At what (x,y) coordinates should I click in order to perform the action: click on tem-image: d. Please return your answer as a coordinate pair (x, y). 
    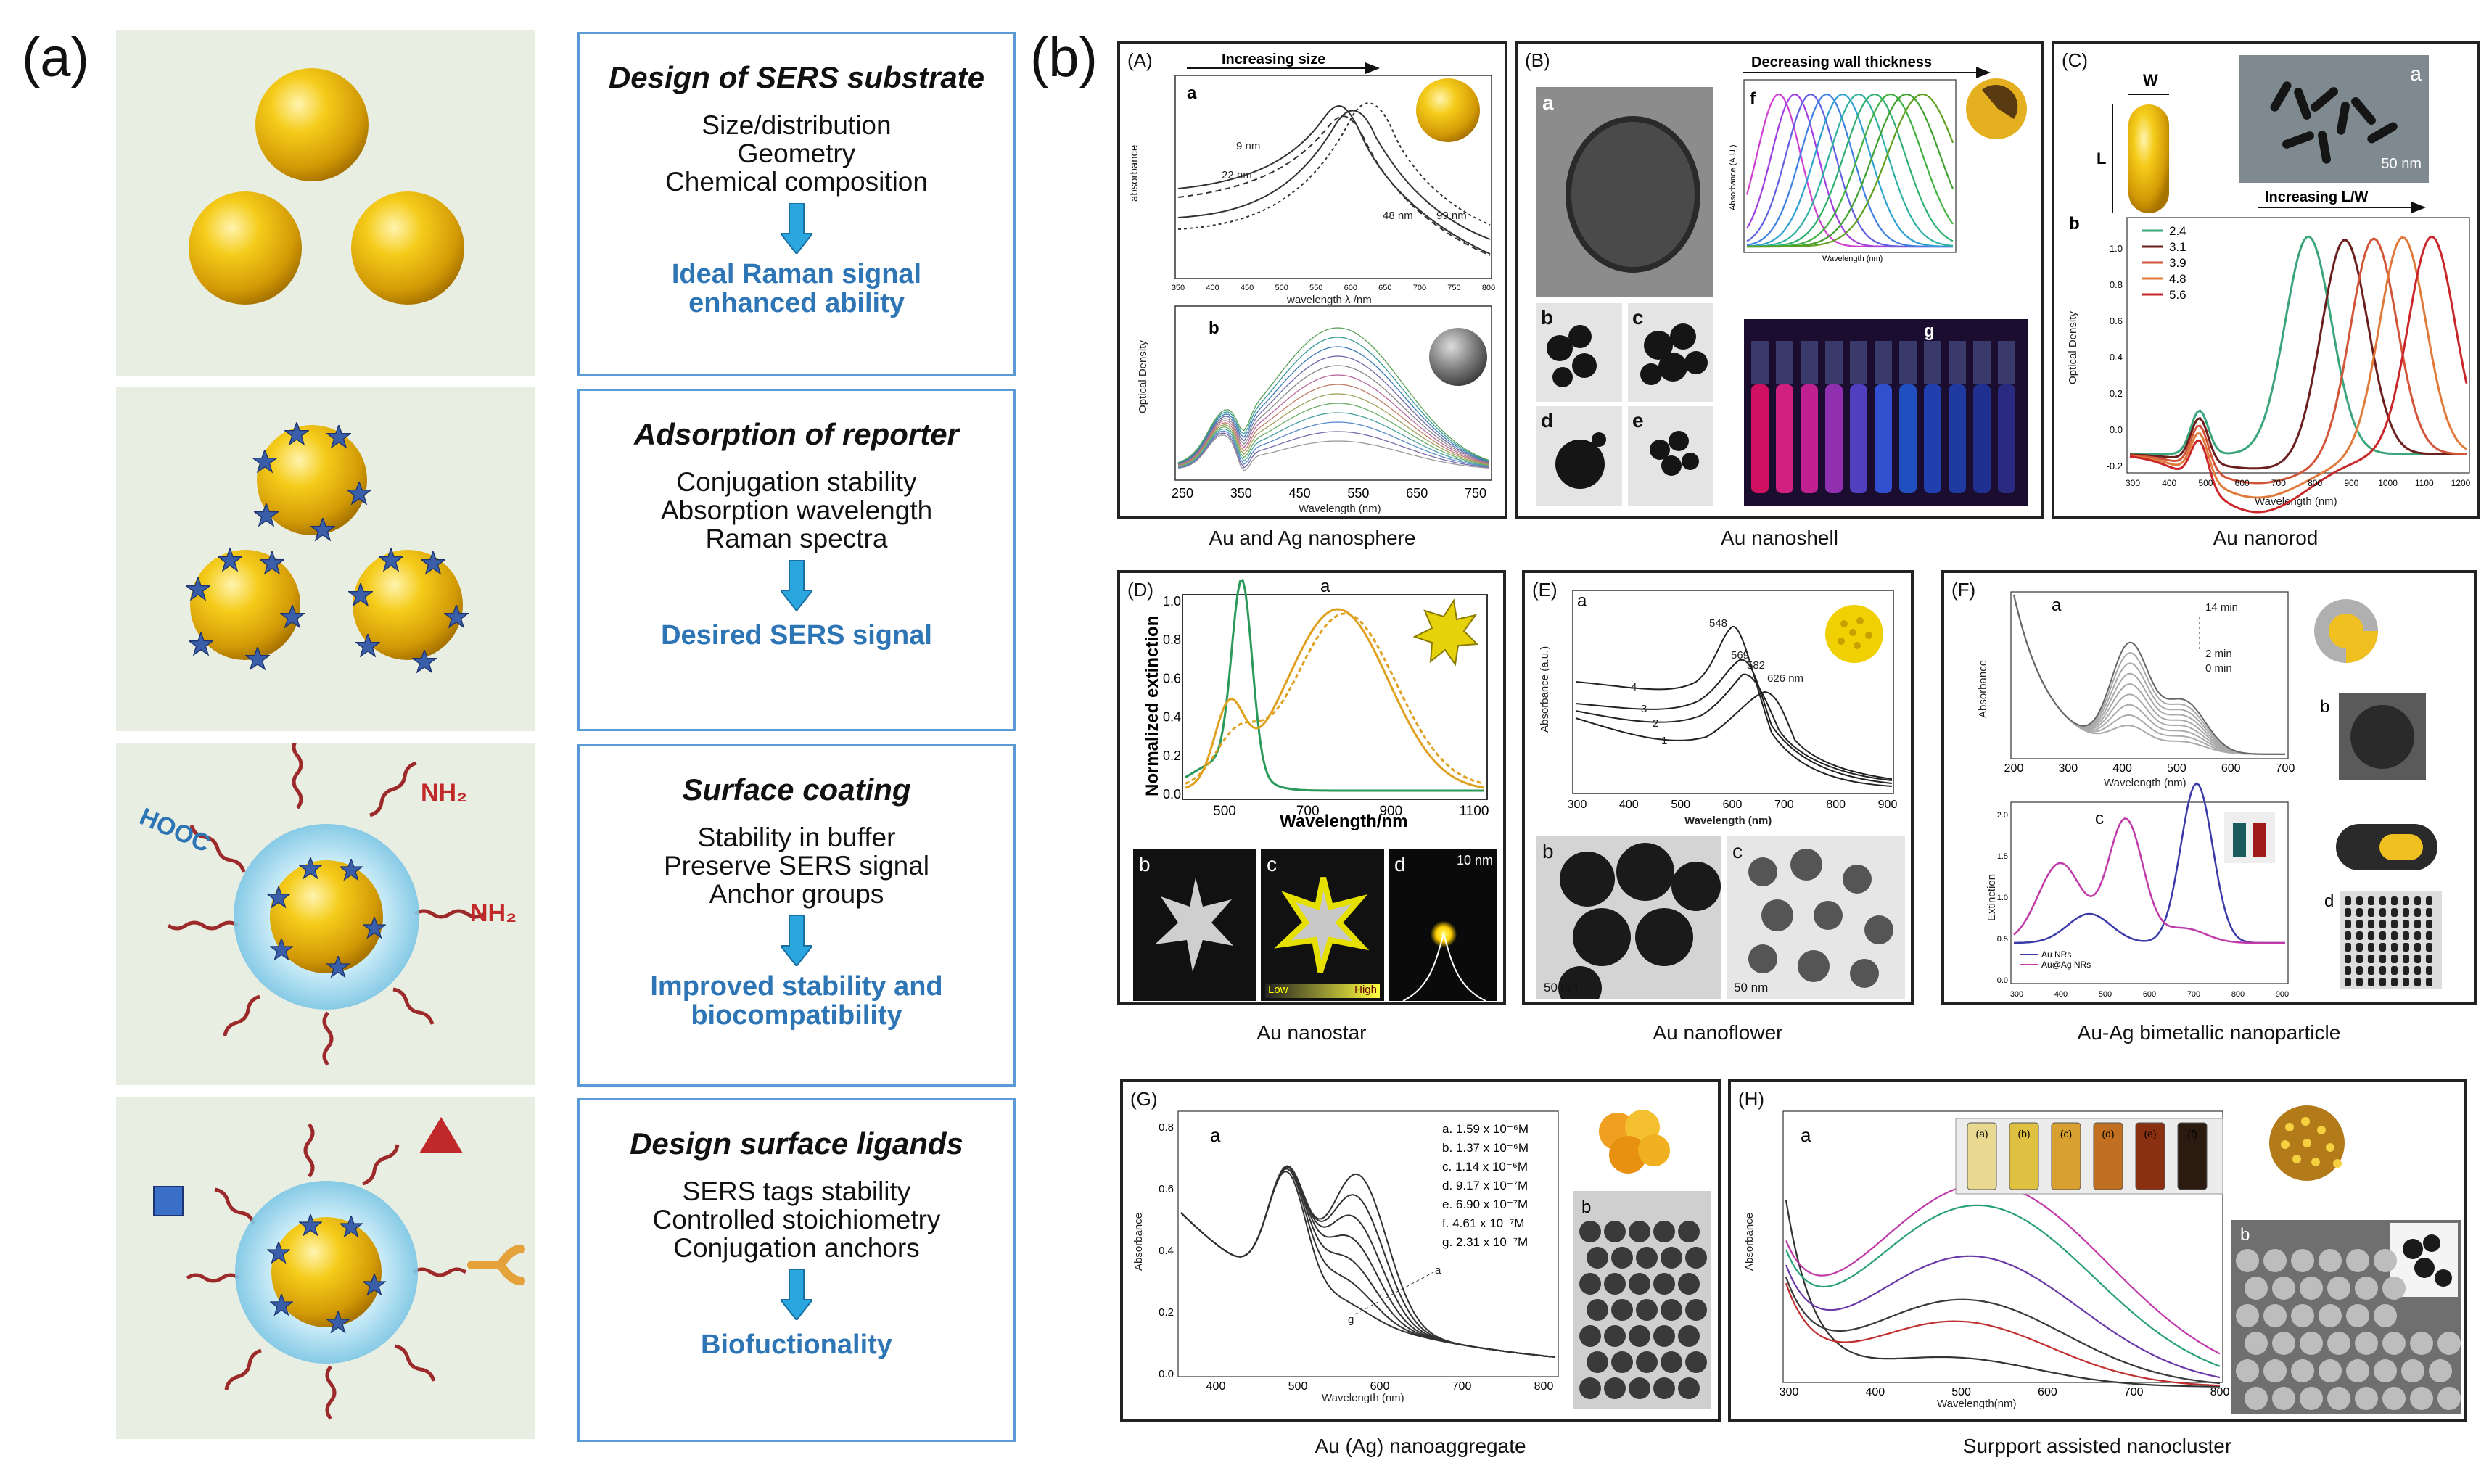
    Looking at the image, I should click on (1579, 456).